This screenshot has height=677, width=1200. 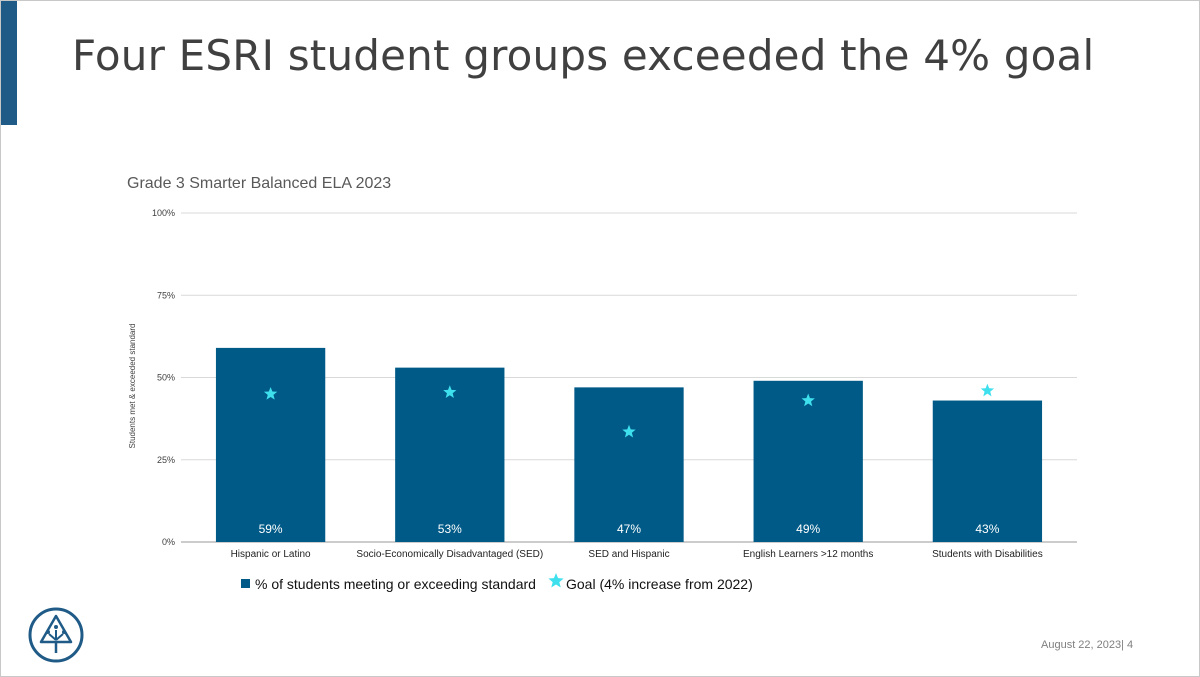 What do you see at coordinates (271, 529) in the screenshot?
I see `bar-data-label: 59%` at bounding box center [271, 529].